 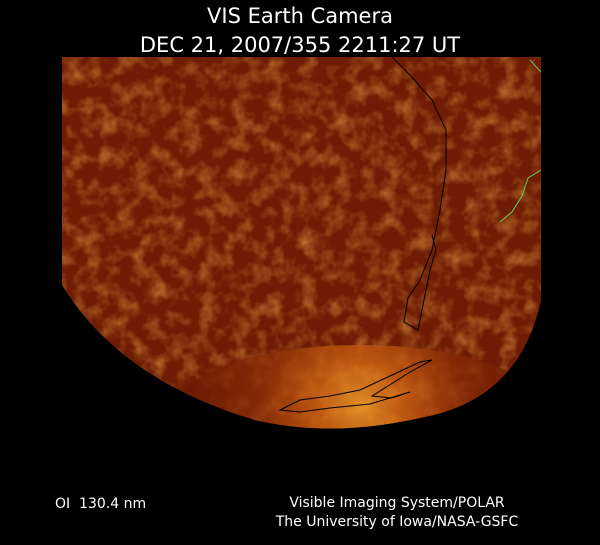 What do you see at coordinates (397, 522) in the screenshot?
I see `credit: The University of Iowa/NASA-GSFC` at bounding box center [397, 522].